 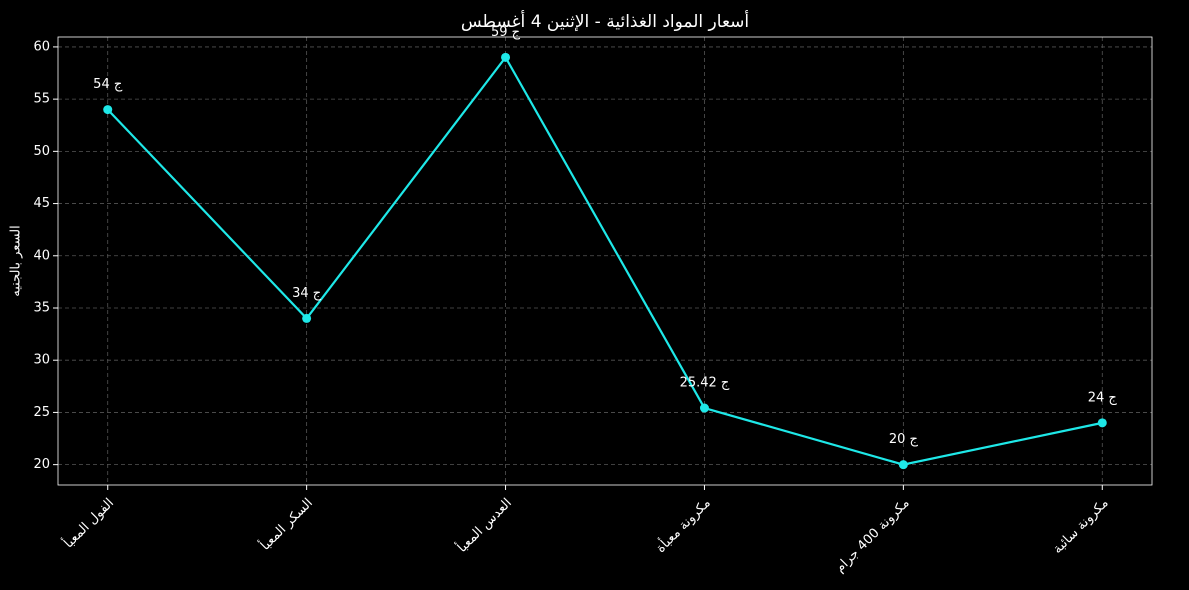 What do you see at coordinates (484, 525) in the screenshot?
I see `x-tick-label: العدس المعبأ` at bounding box center [484, 525].